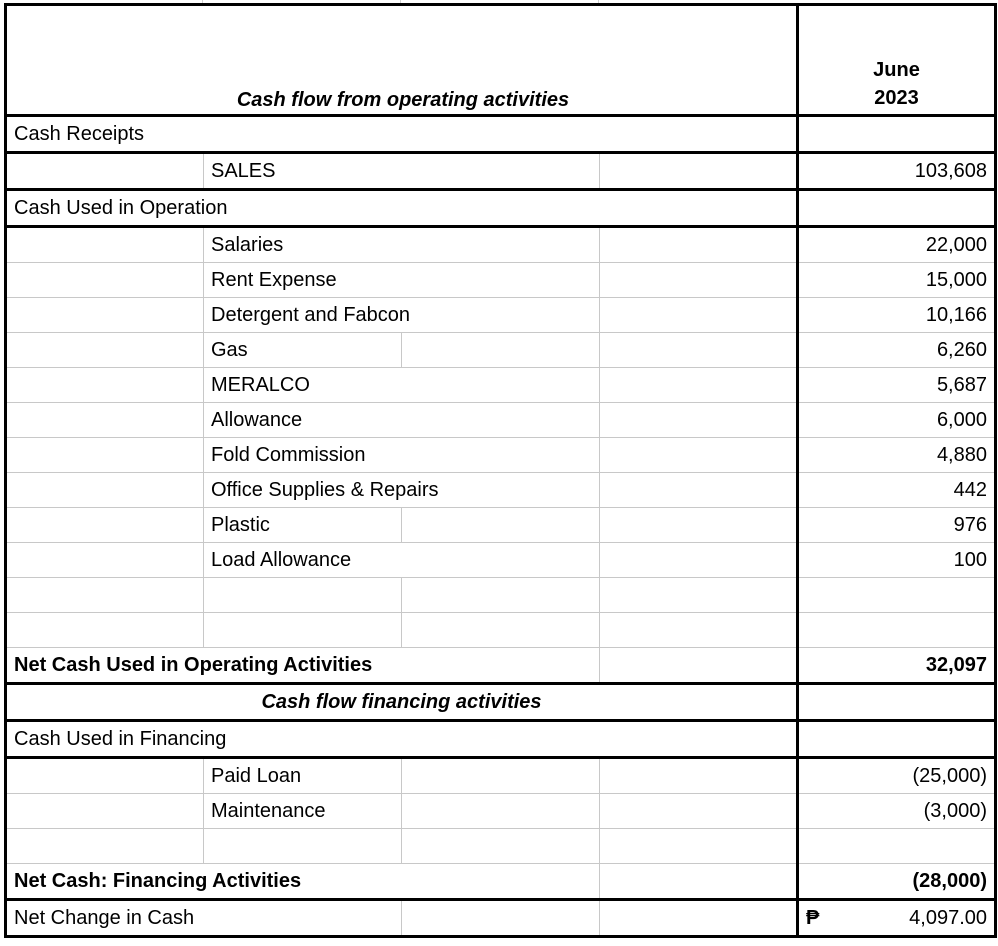 The height and width of the screenshot is (946, 998). What do you see at coordinates (401, 134) in the screenshot?
I see `row-label: Cash Receipts` at bounding box center [401, 134].